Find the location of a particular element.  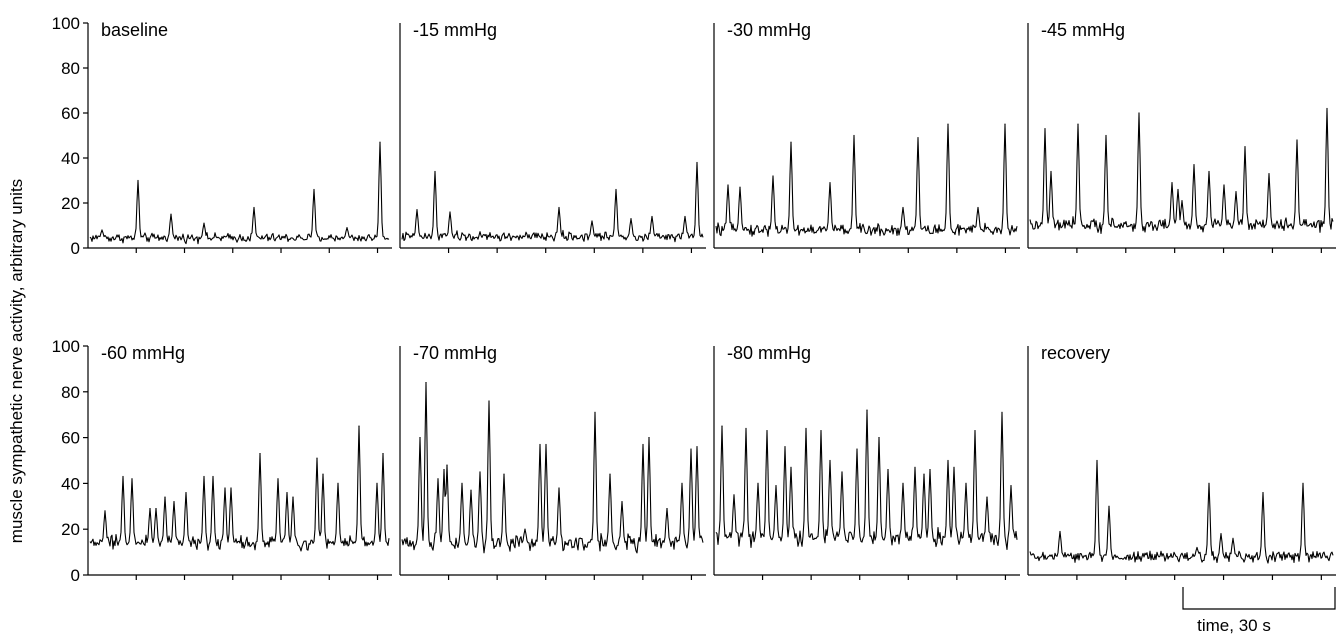

time-scale-bar-label: time, 30 s is located at coordinates (1234, 625).